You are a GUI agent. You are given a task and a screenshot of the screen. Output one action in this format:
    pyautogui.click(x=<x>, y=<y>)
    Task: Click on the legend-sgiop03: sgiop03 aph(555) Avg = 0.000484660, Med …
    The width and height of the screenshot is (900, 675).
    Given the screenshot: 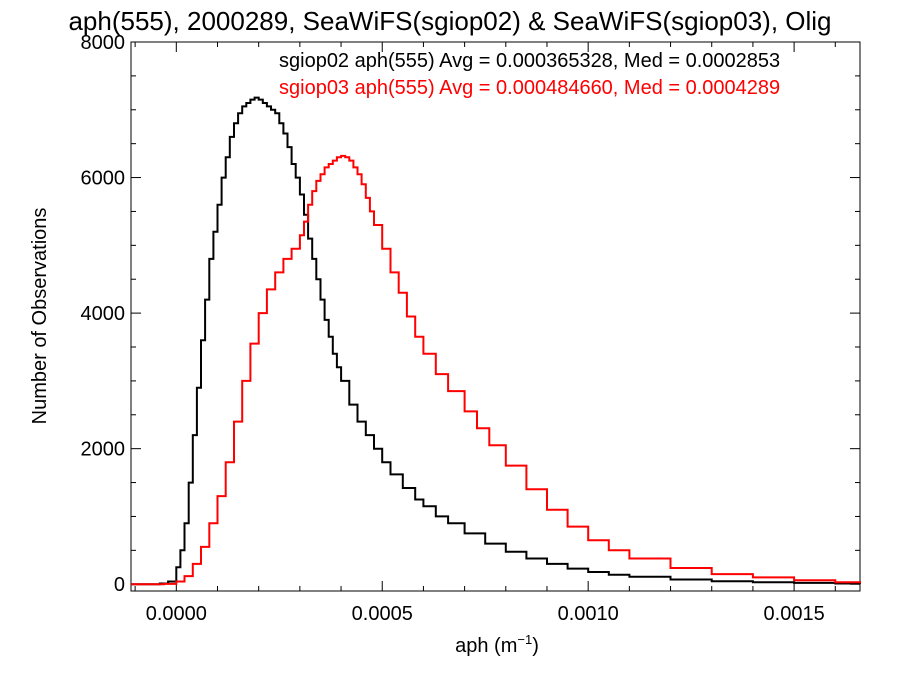 What is the action you would take?
    pyautogui.click(x=529, y=88)
    